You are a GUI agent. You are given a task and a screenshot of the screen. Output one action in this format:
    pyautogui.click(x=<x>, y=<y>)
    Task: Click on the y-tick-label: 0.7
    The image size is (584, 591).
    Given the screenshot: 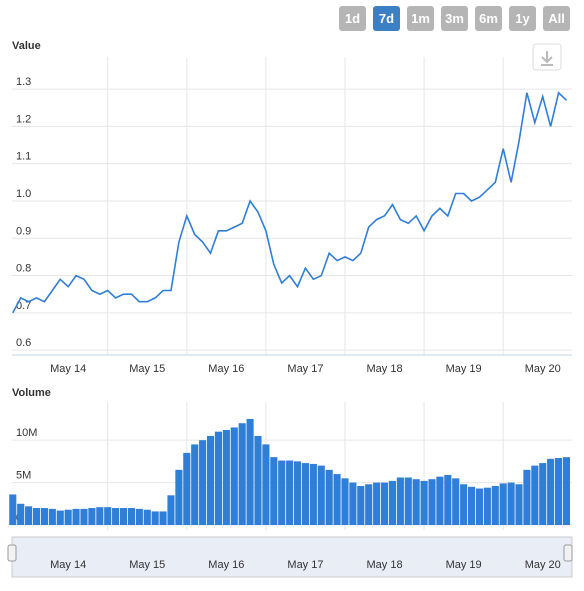 What is the action you would take?
    pyautogui.click(x=23, y=306)
    